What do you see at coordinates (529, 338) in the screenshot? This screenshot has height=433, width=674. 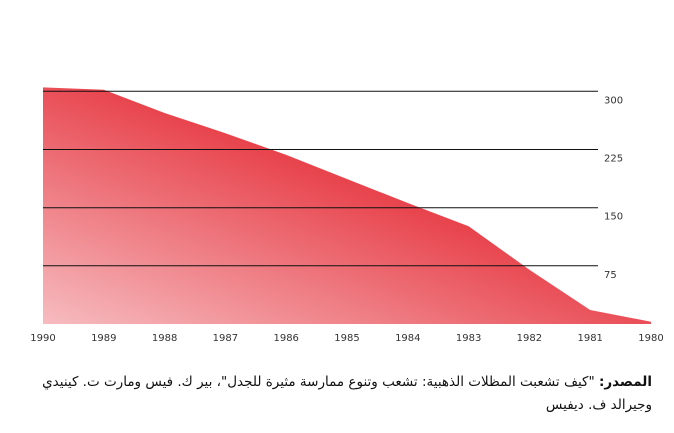 I see `x-tick-label: 1982` at bounding box center [529, 338].